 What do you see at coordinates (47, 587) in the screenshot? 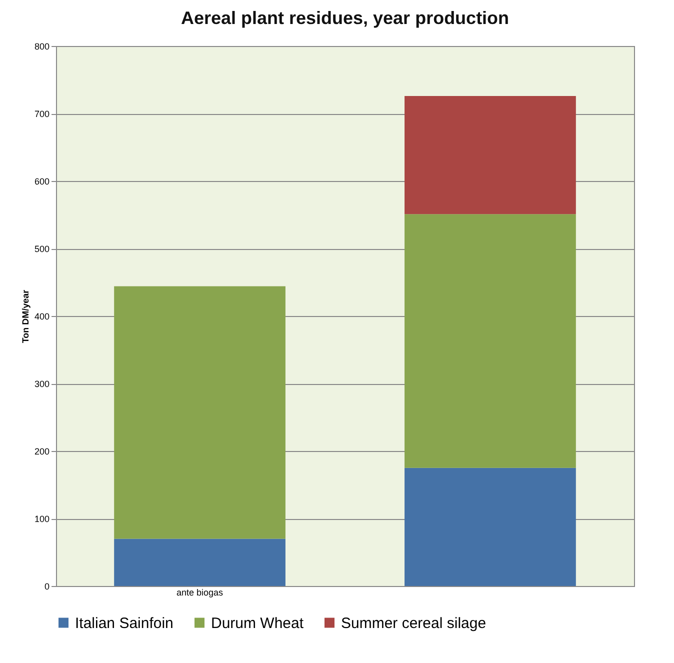
I see `y-tick-label: 0` at bounding box center [47, 587].